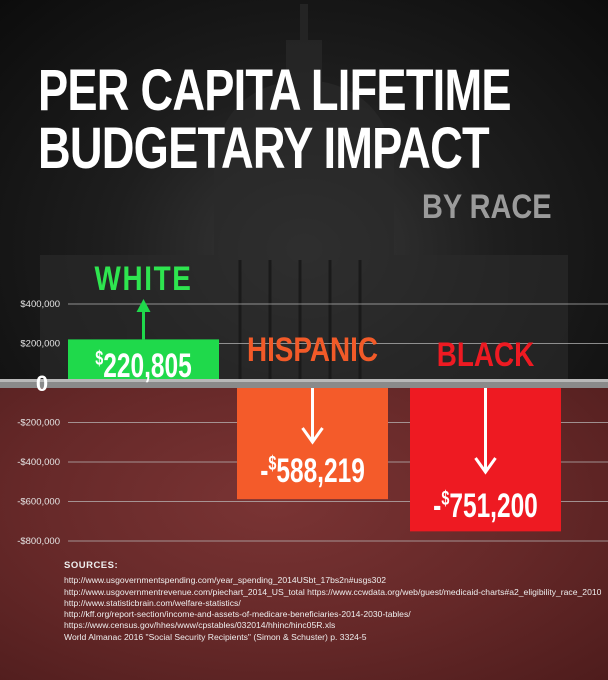 Image resolution: width=608 pixels, height=680 pixels. What do you see at coordinates (320, 471) in the screenshot?
I see `value-amount: 588,219` at bounding box center [320, 471].